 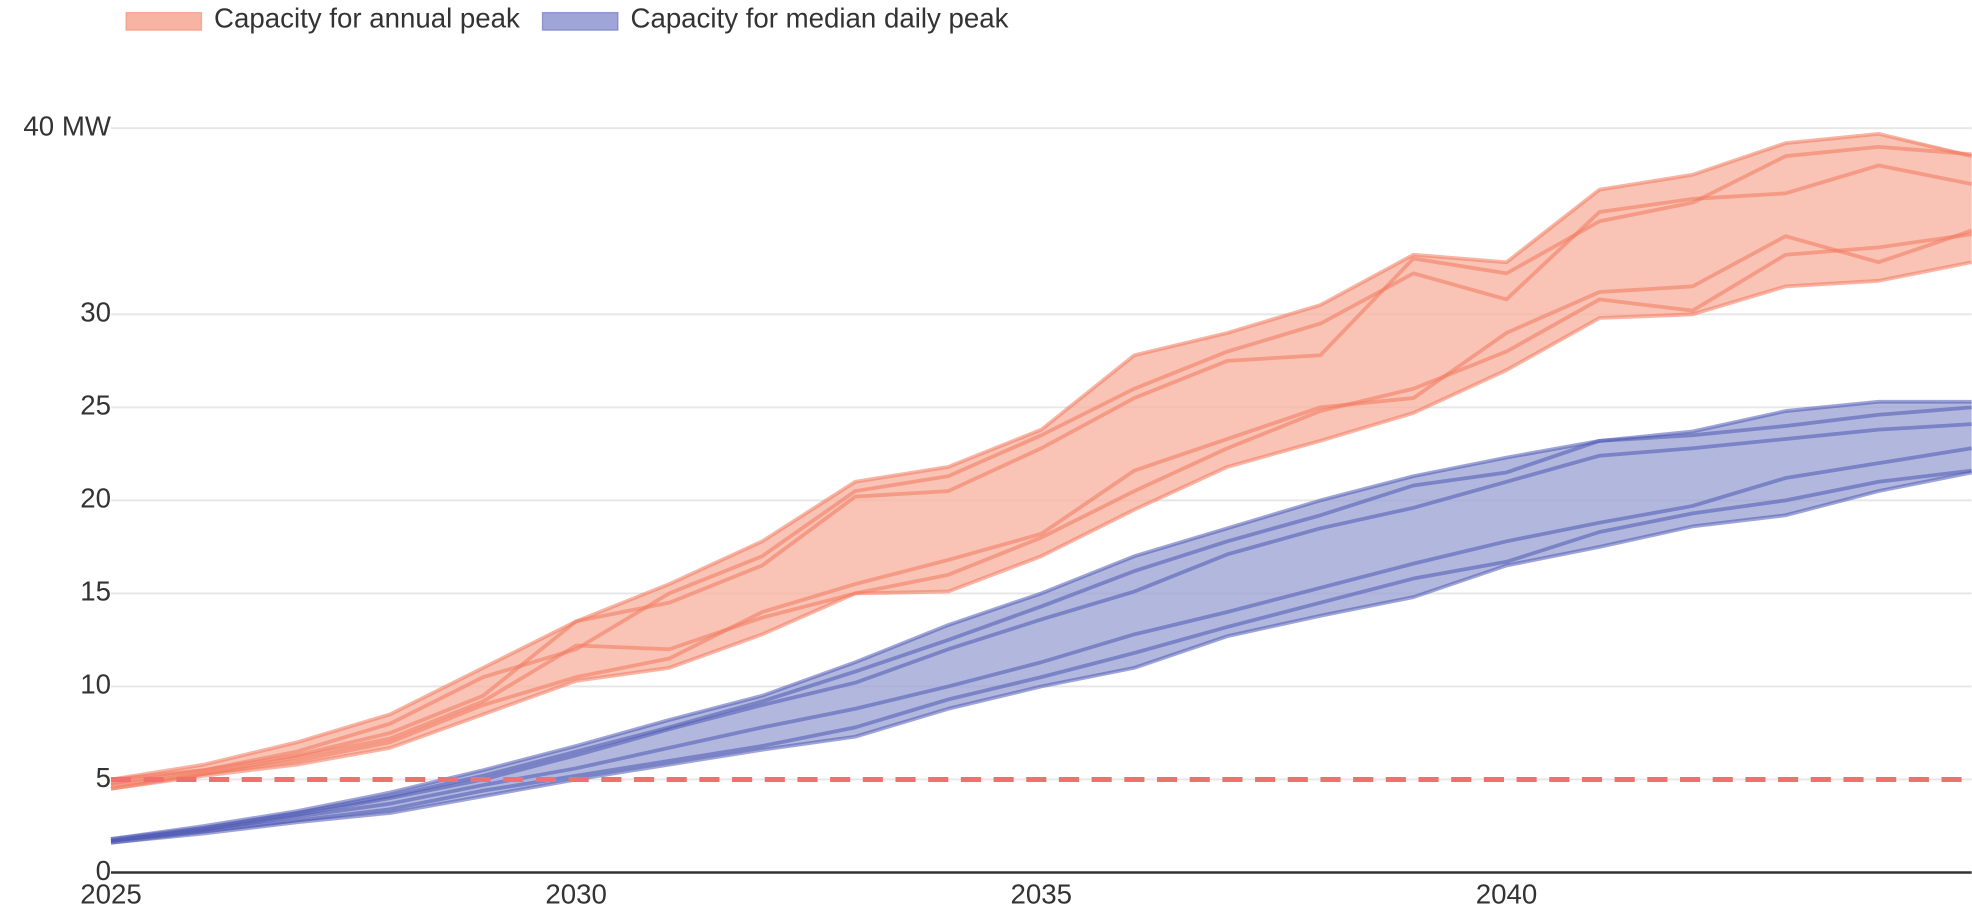 I want to click on y-tick-label: 25, so click(x=95, y=405).